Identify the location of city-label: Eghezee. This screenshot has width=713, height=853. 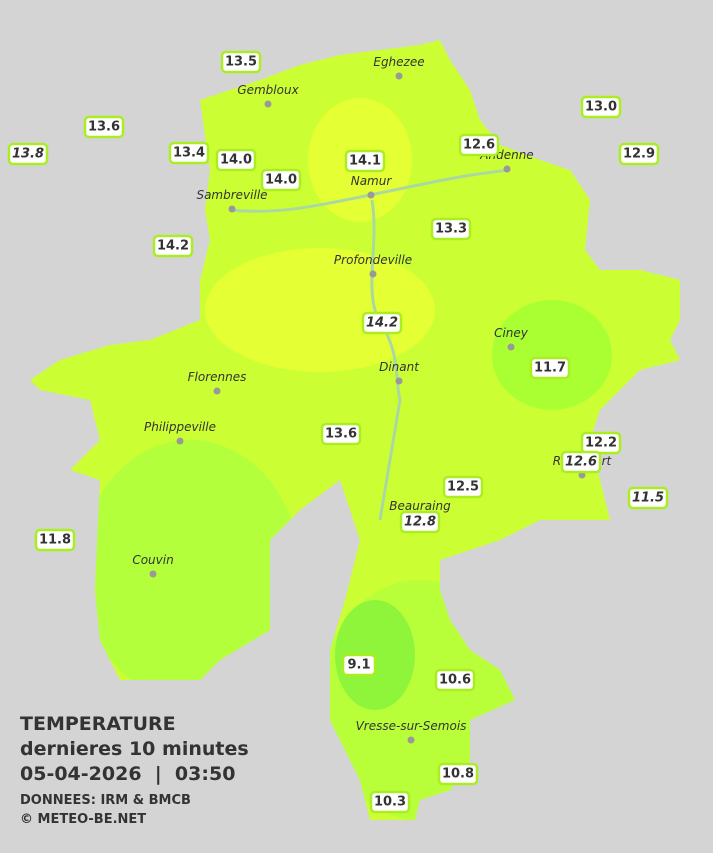
(398, 62).